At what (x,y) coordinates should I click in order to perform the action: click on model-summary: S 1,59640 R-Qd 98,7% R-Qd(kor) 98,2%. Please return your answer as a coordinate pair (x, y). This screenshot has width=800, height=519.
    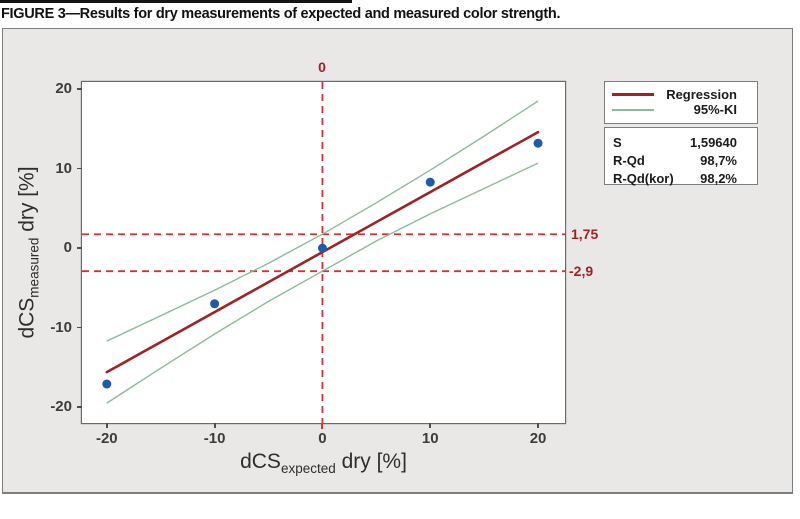
    Looking at the image, I should click on (681, 157).